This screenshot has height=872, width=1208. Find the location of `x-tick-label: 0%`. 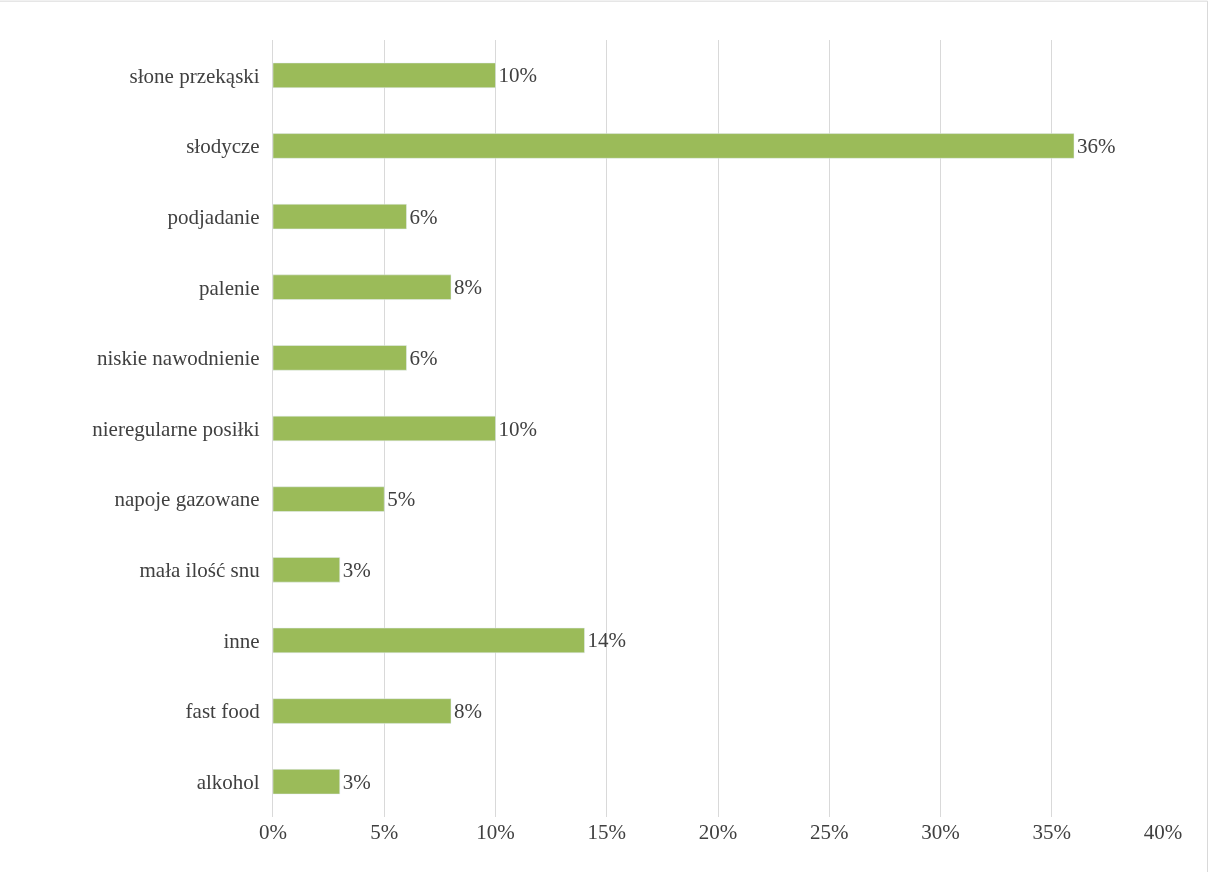

x-tick-label: 0% is located at coordinates (273, 832).